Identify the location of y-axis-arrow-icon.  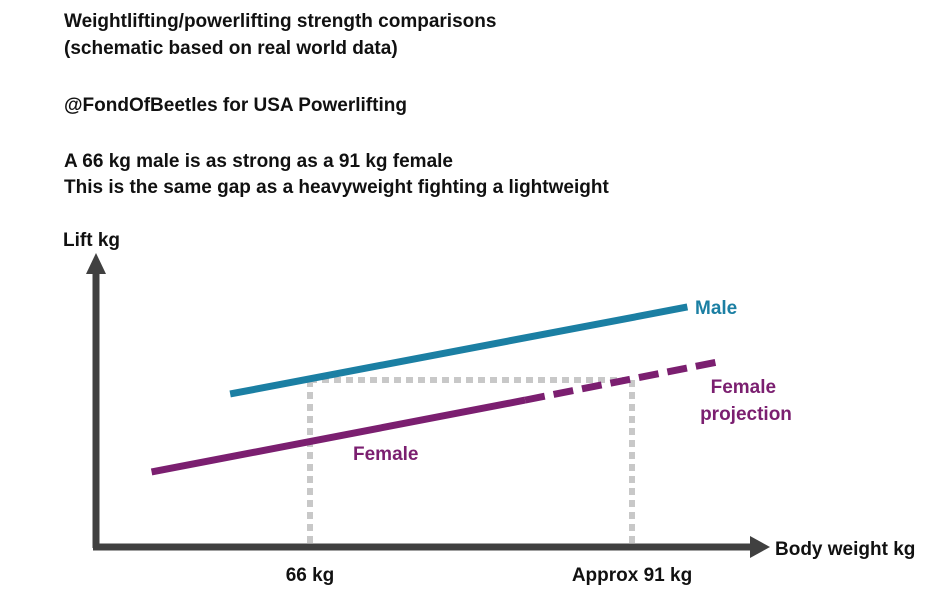
(96, 263).